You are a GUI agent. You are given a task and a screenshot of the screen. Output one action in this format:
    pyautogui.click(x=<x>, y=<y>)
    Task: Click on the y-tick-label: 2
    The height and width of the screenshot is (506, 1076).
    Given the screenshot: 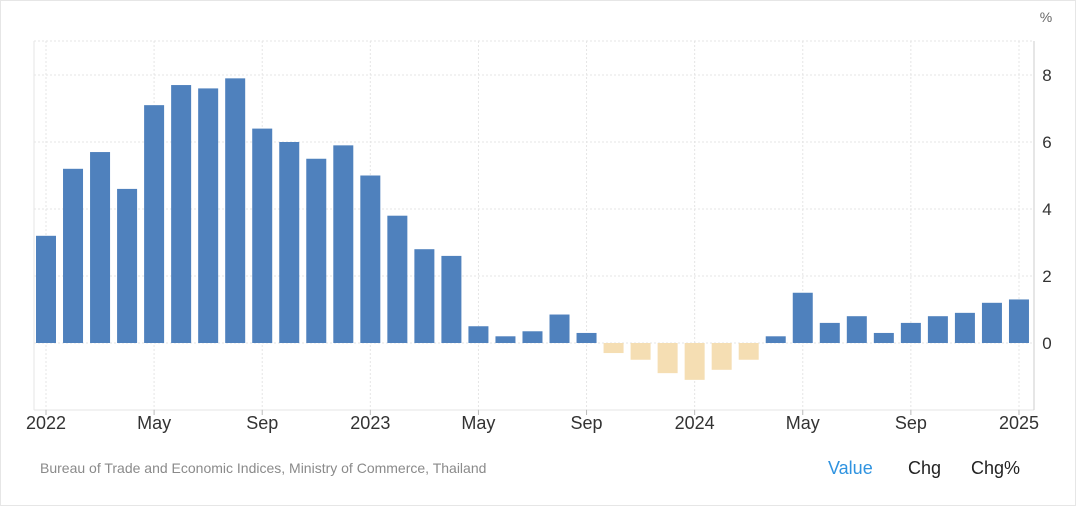 What is the action you would take?
    pyautogui.click(x=1046, y=276)
    